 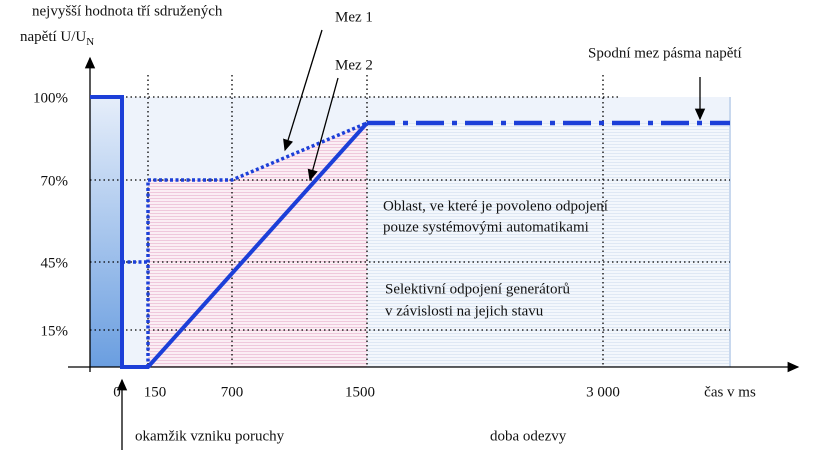 What do you see at coordinates (232, 392) in the screenshot?
I see `x-label: 700` at bounding box center [232, 392].